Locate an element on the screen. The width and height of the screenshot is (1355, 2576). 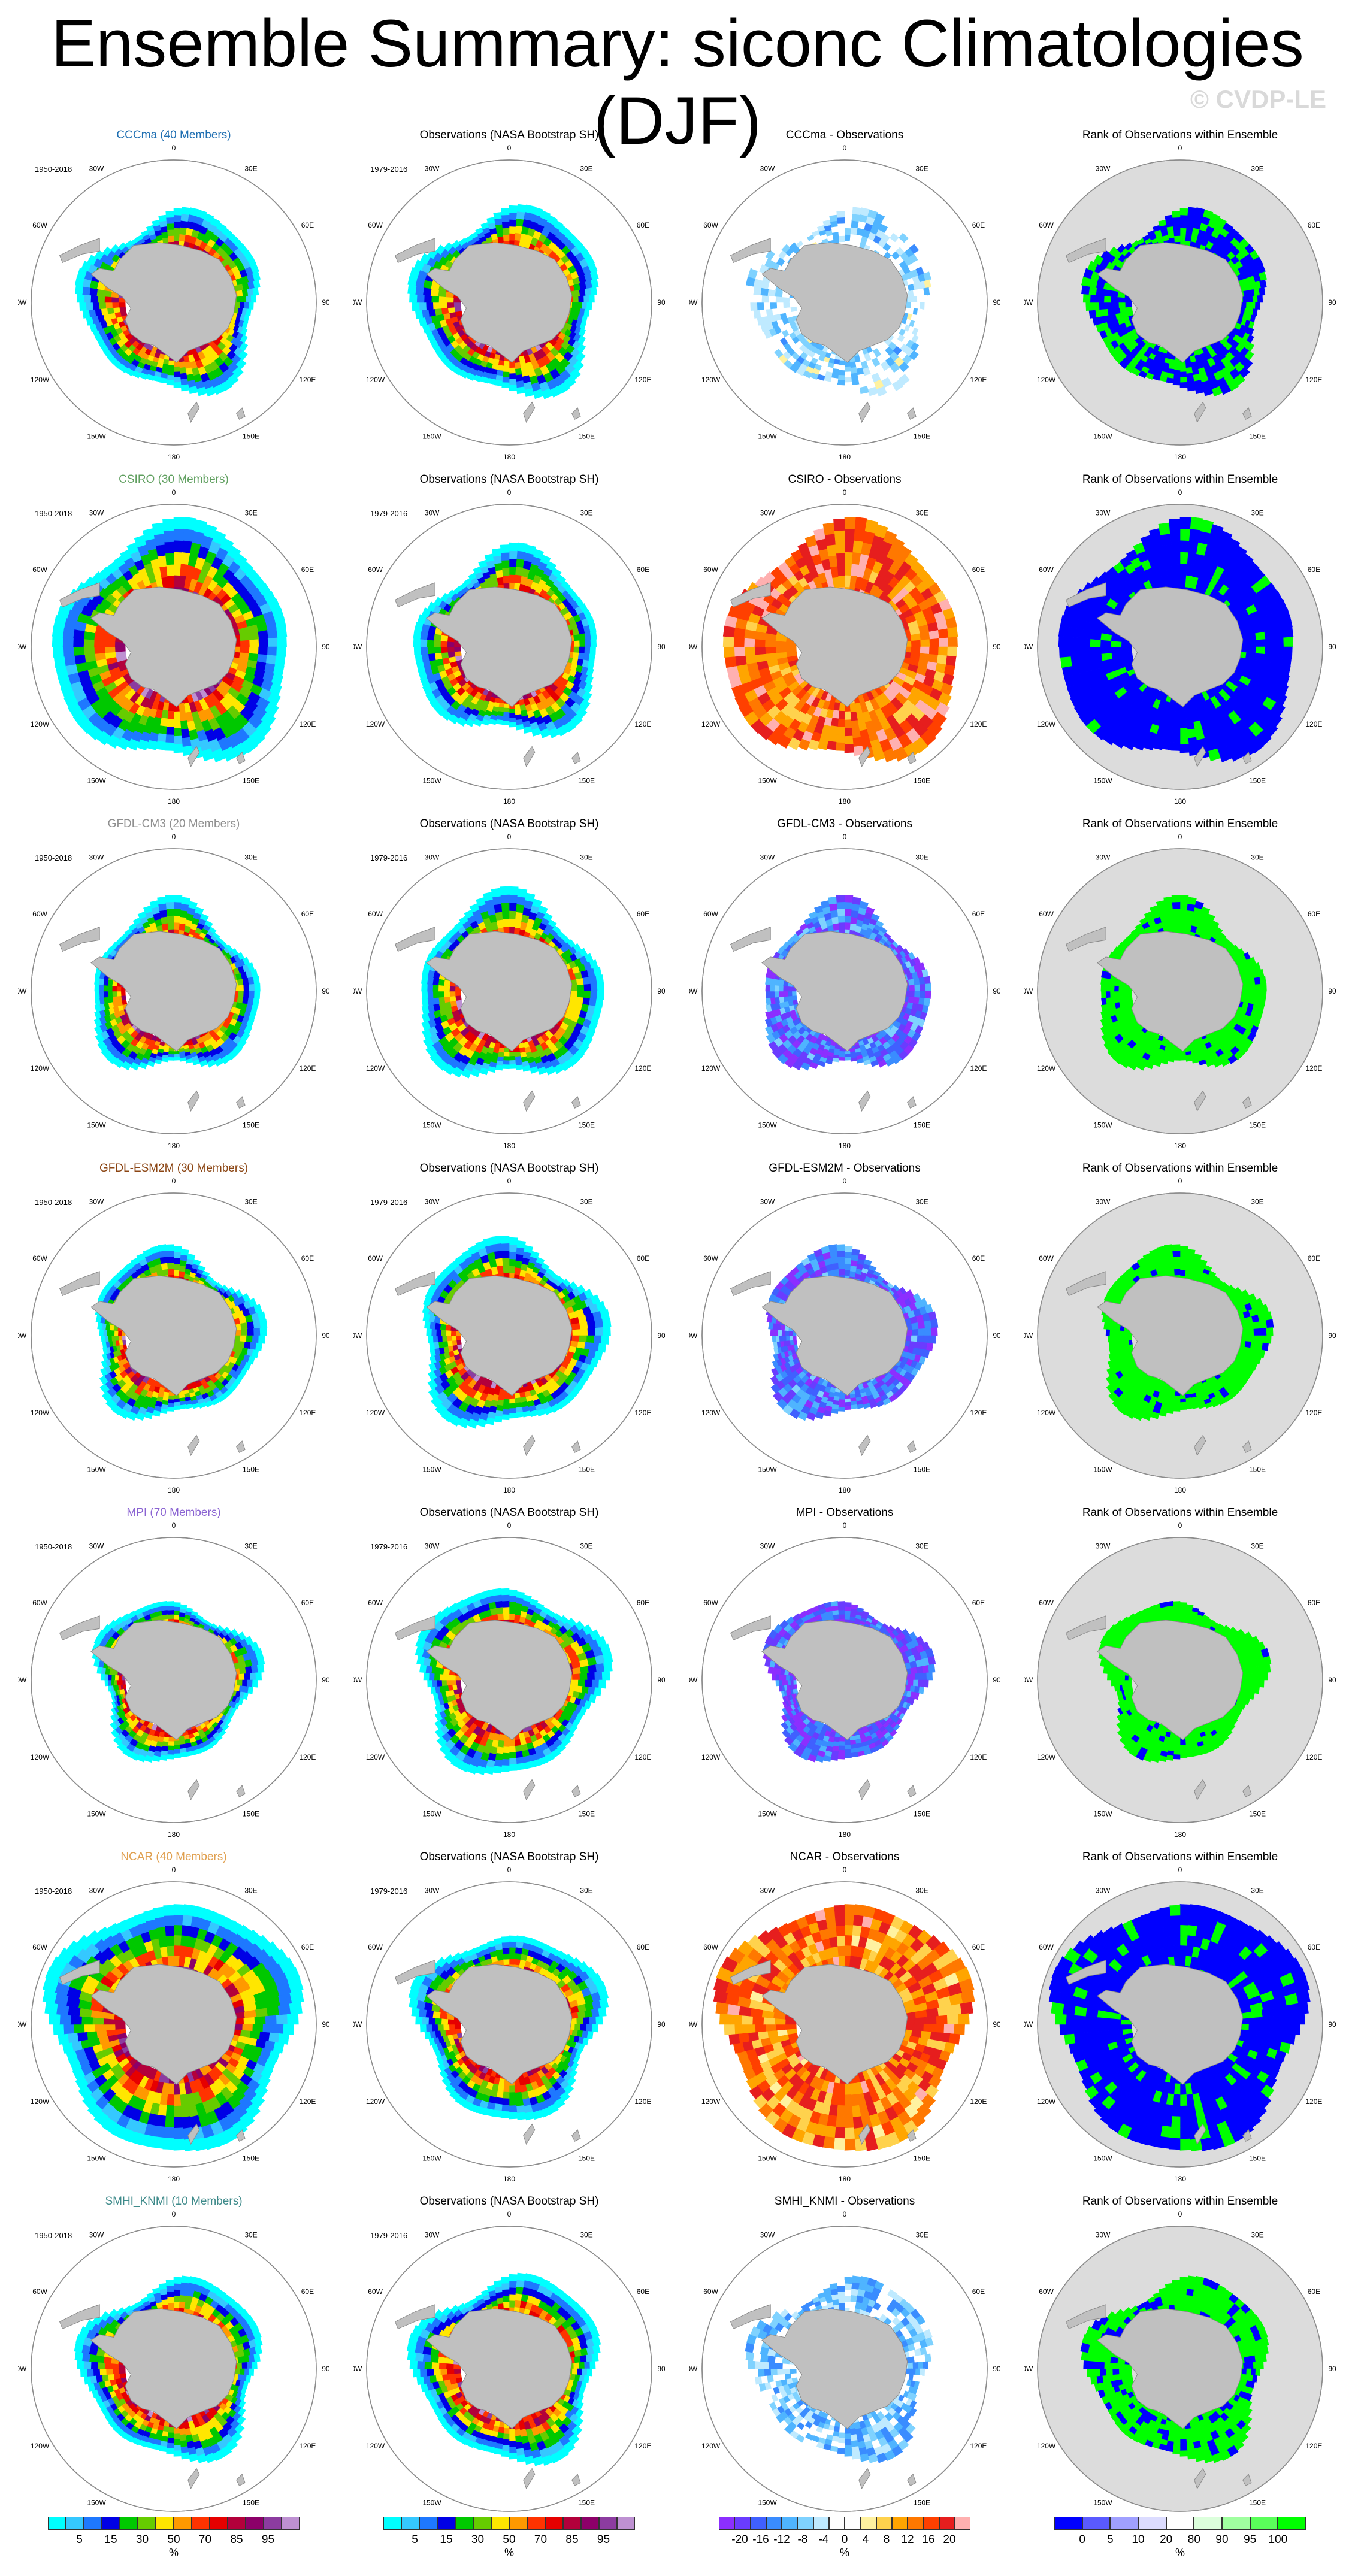
tasmania-land is located at coordinates (241, 1102).